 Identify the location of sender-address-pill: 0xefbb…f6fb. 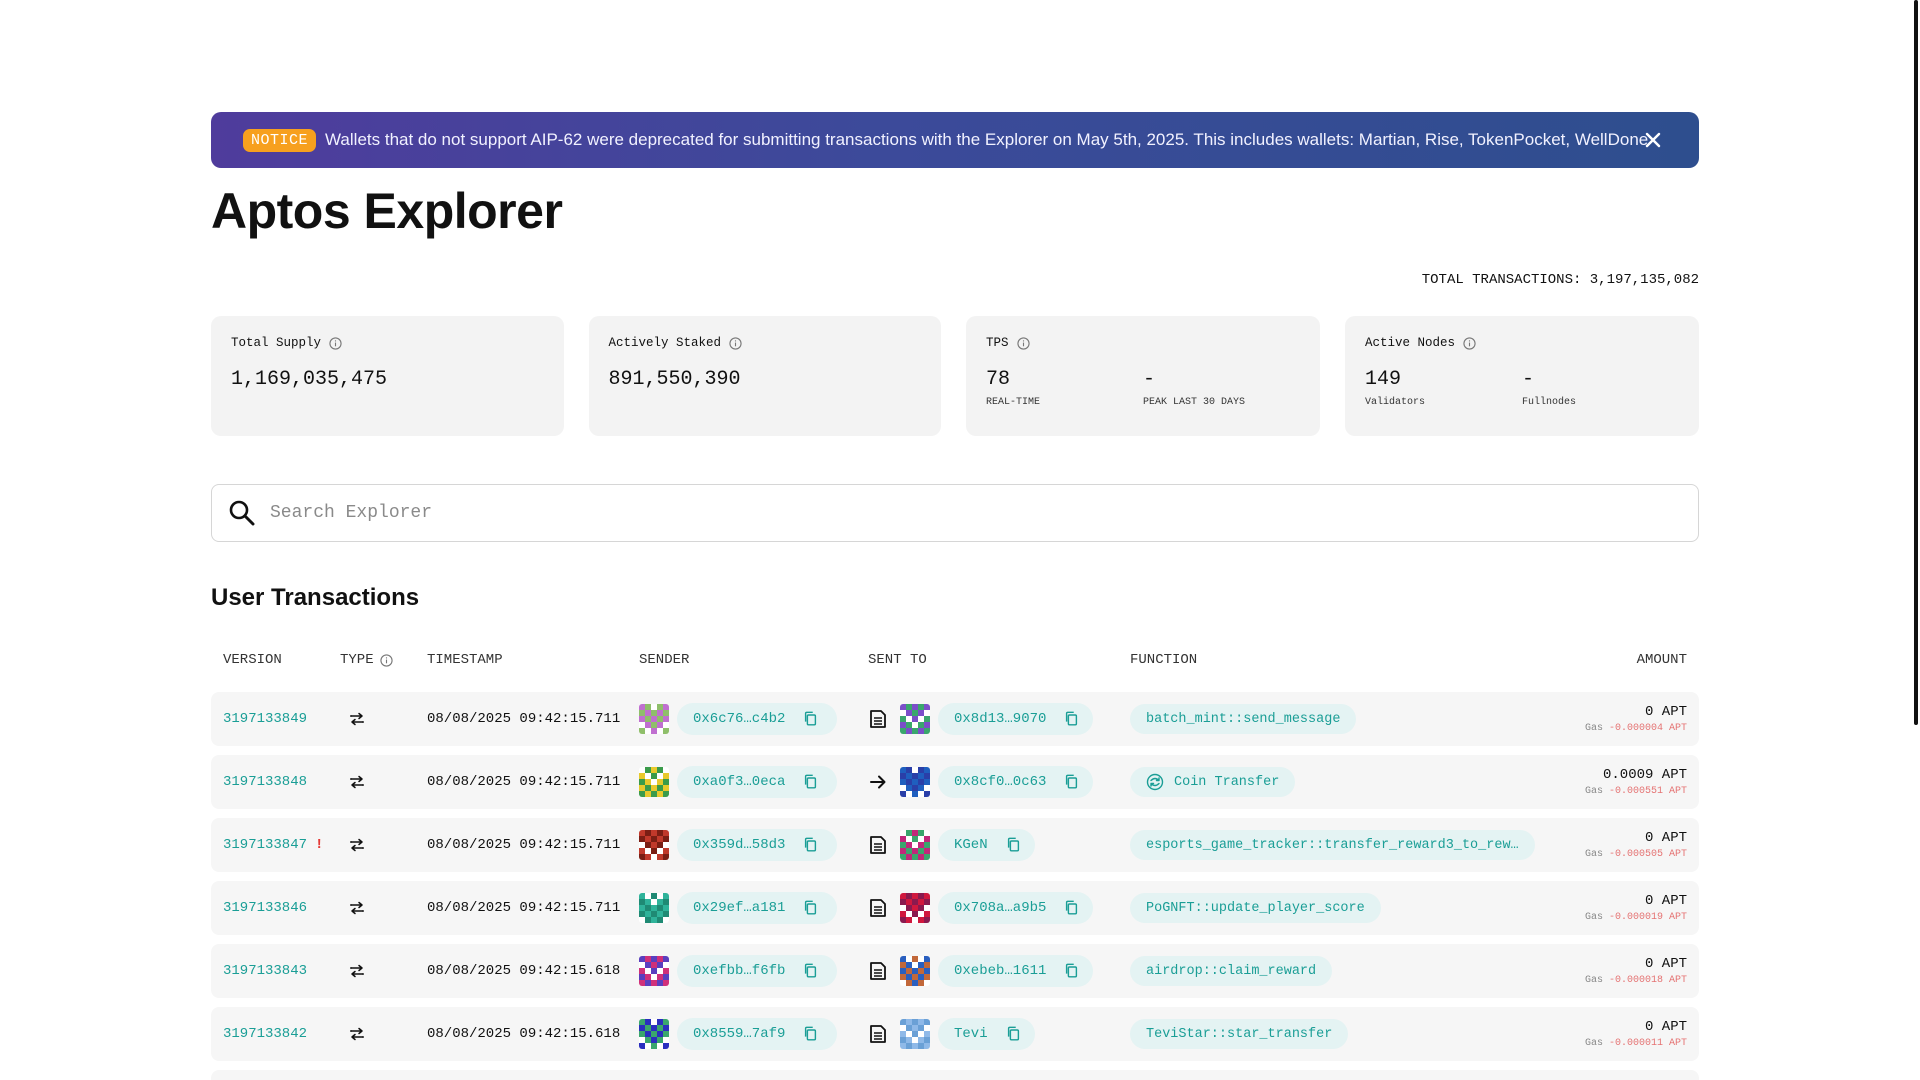
(757, 971).